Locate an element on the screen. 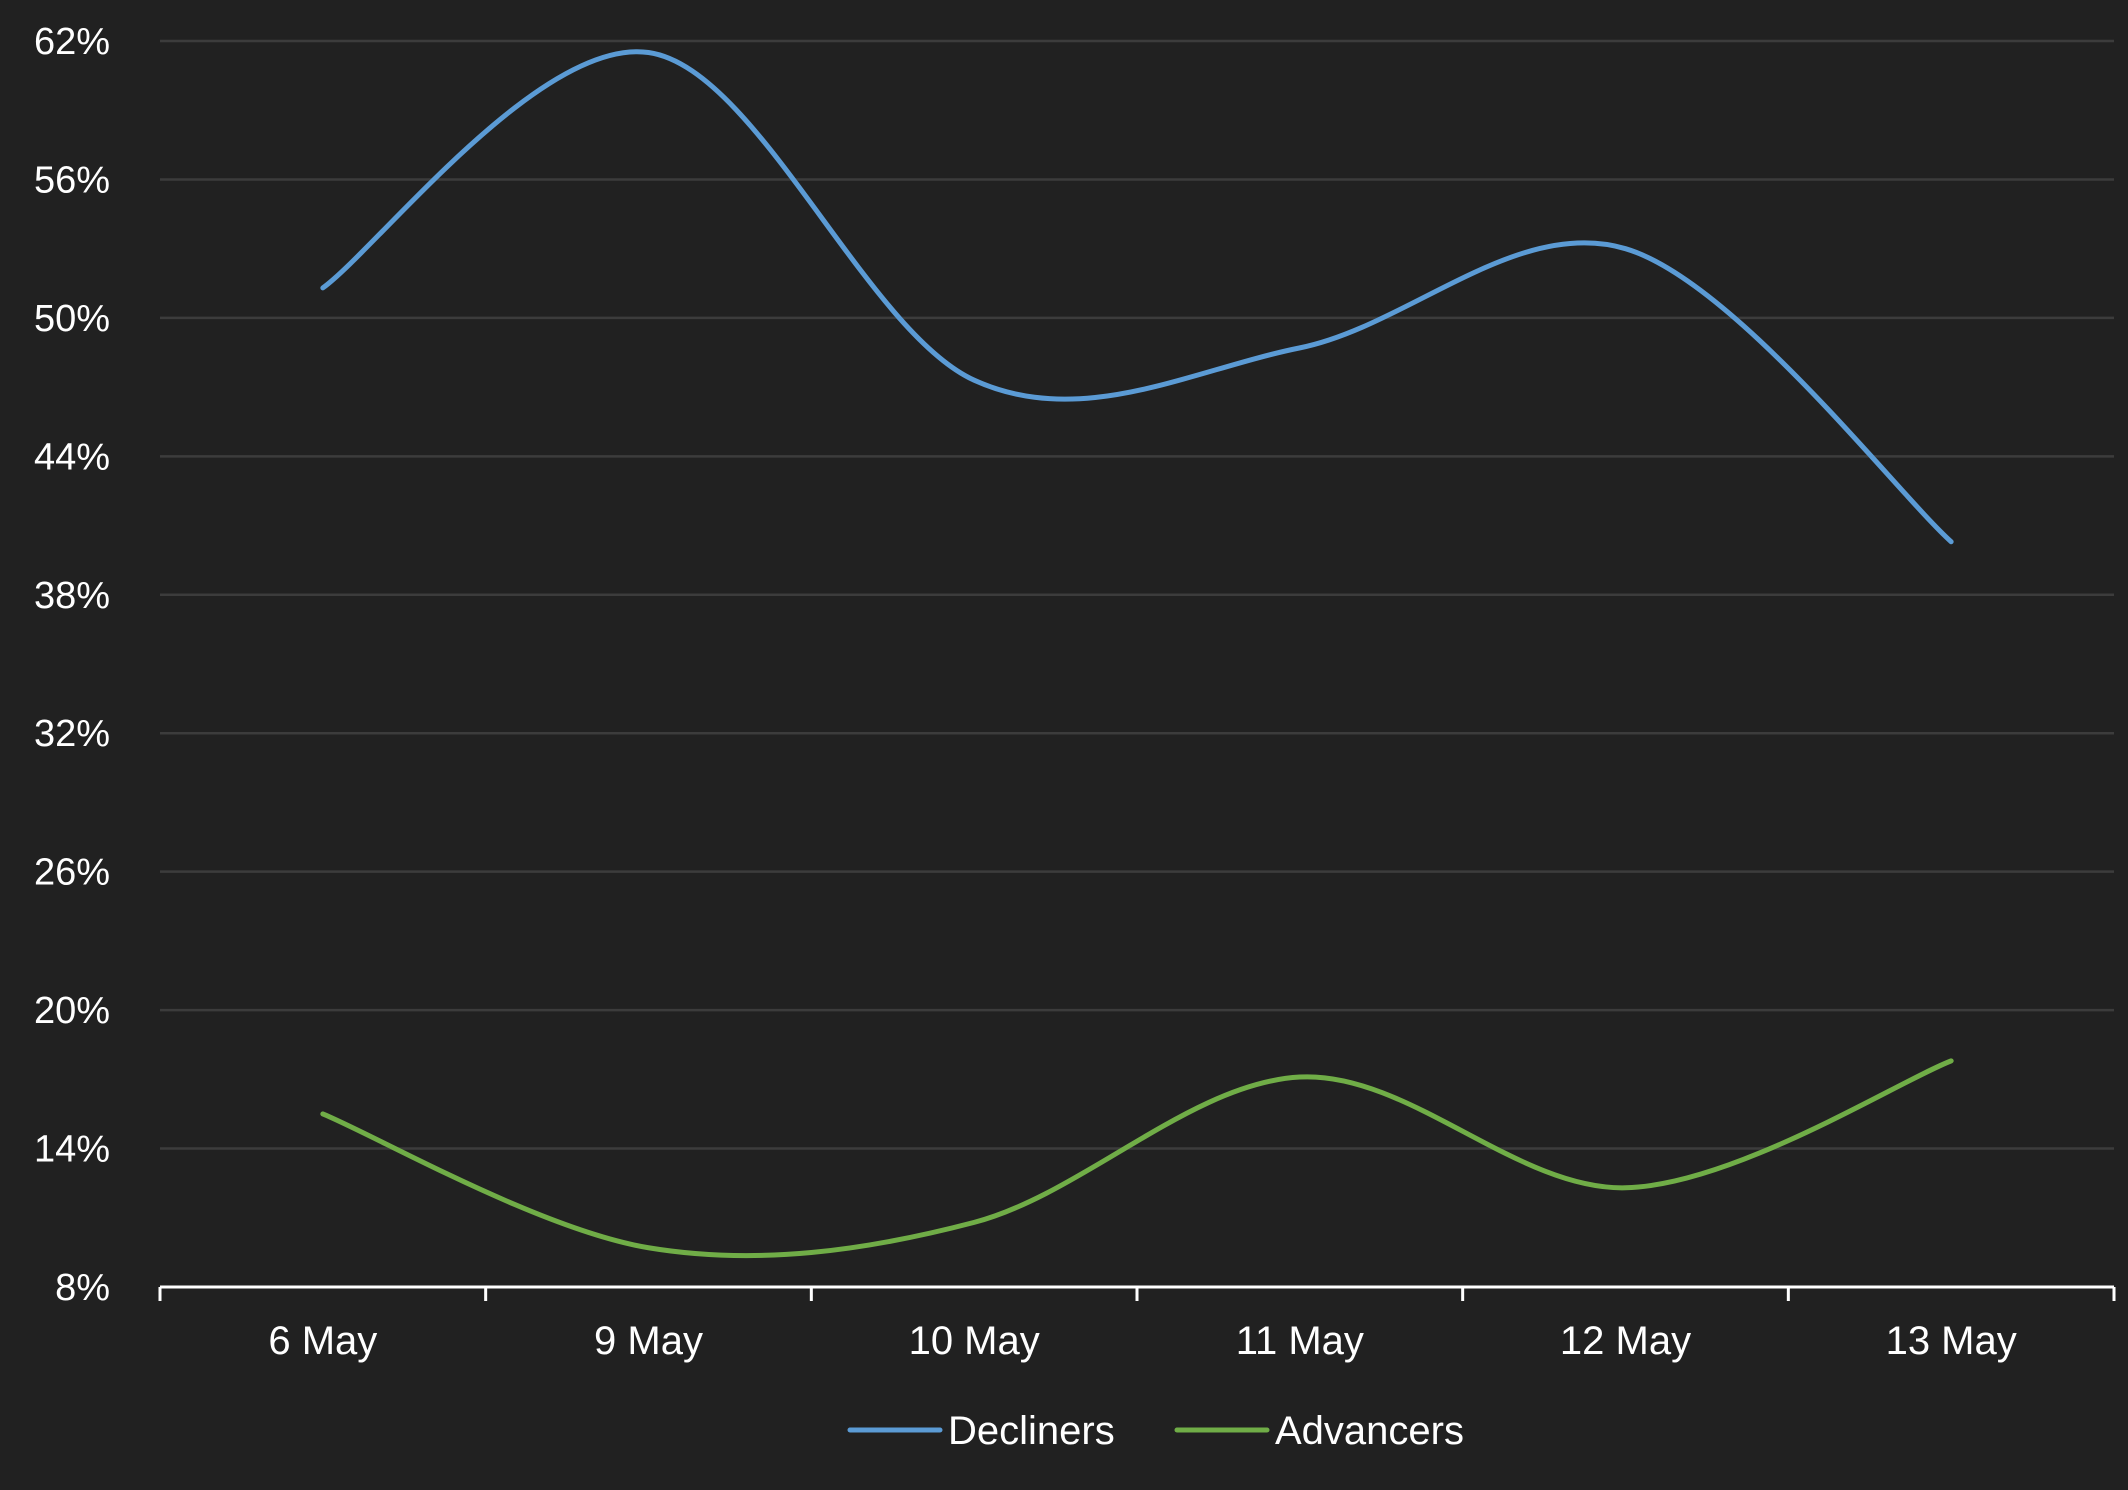 This screenshot has height=1490, width=2128. y-tick-label: 62% is located at coordinates (72, 42).